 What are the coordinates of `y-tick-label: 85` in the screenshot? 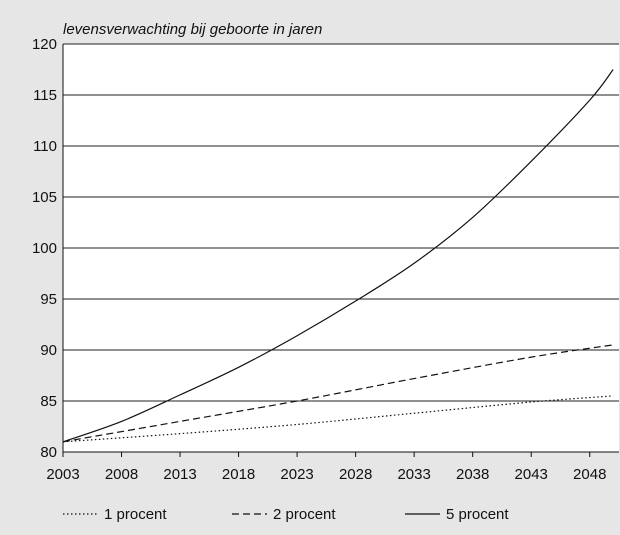 It's located at (48, 401).